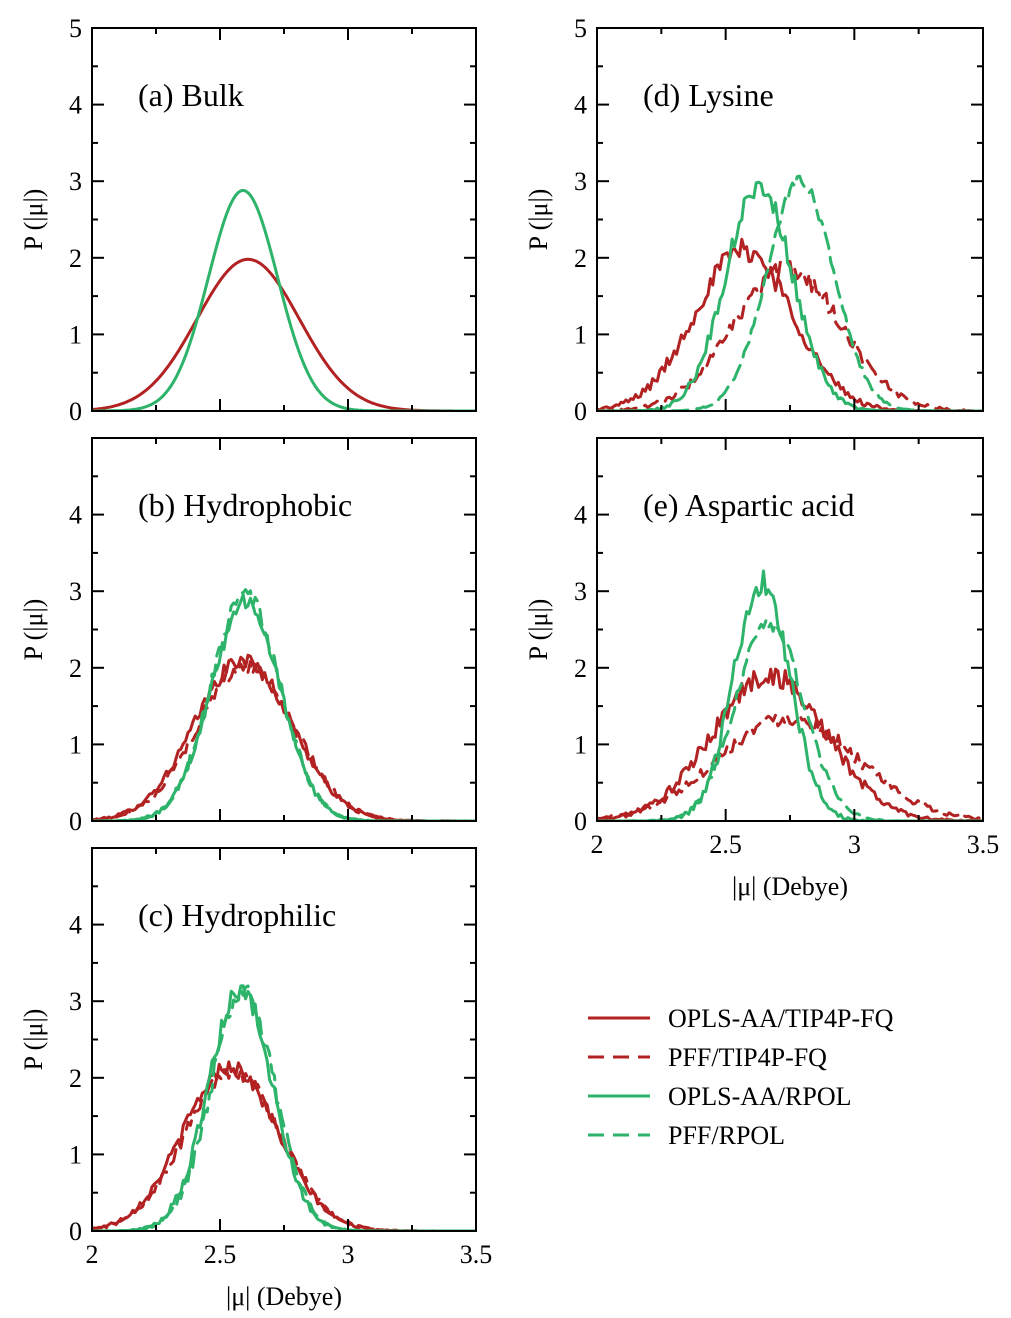 The width and height of the screenshot is (1011, 1318). I want to click on panel-c-ytick-label-3: 3, so click(75, 1001).